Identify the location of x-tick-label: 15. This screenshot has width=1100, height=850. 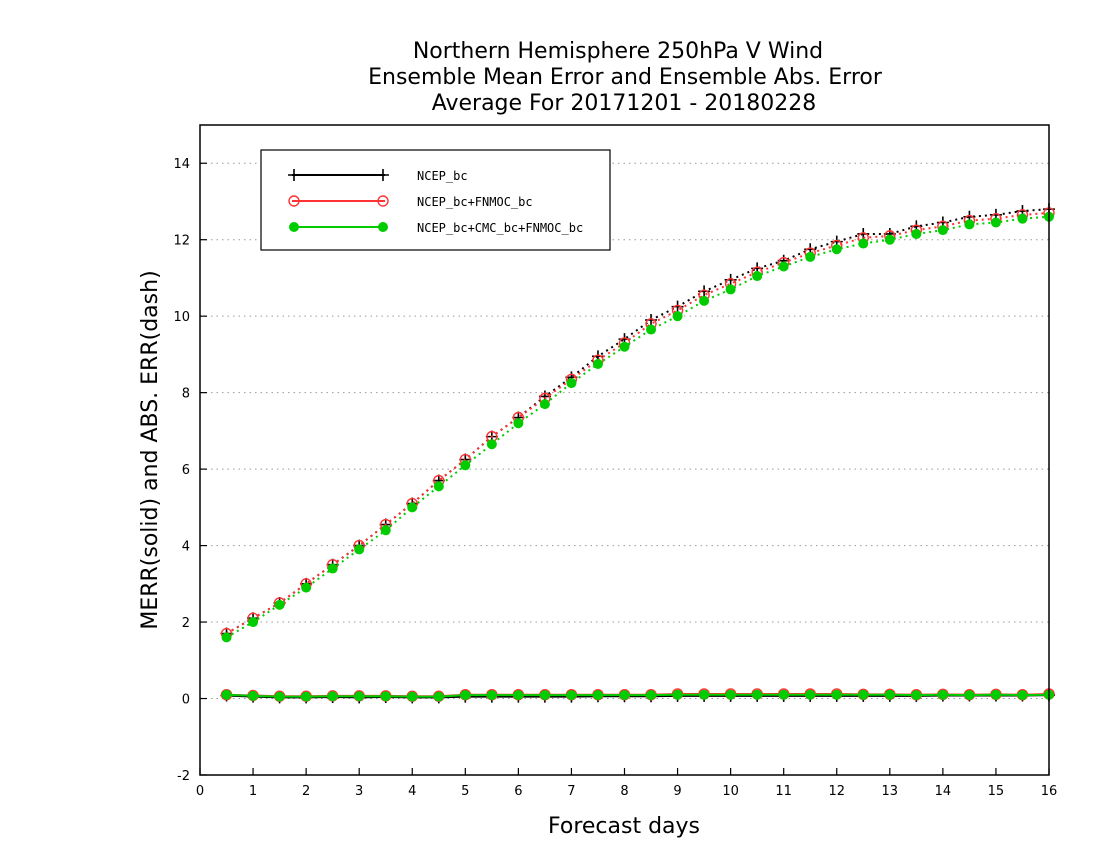
(996, 791).